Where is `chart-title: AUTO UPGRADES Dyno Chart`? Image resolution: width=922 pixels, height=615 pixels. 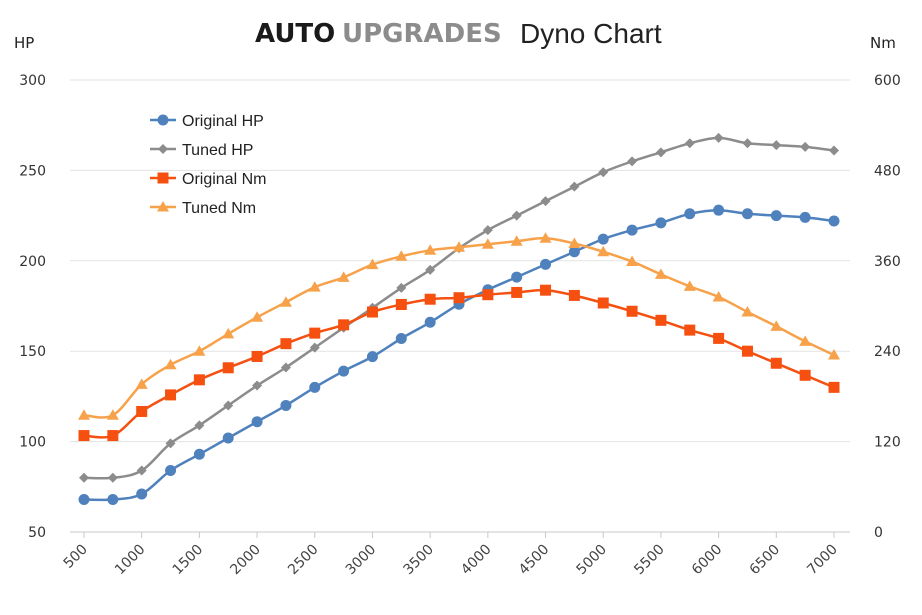 chart-title: AUTO UPGRADES Dyno Chart is located at coordinates (458, 33).